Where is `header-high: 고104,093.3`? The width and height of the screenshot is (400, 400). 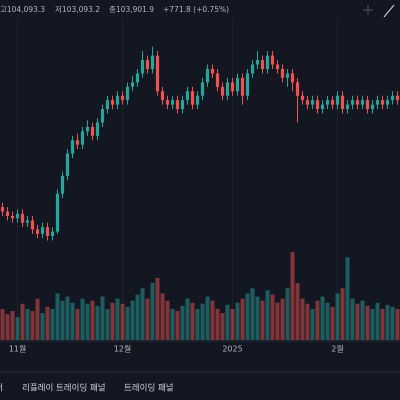 header-high: 고104,093.3 is located at coordinates (22, 9).